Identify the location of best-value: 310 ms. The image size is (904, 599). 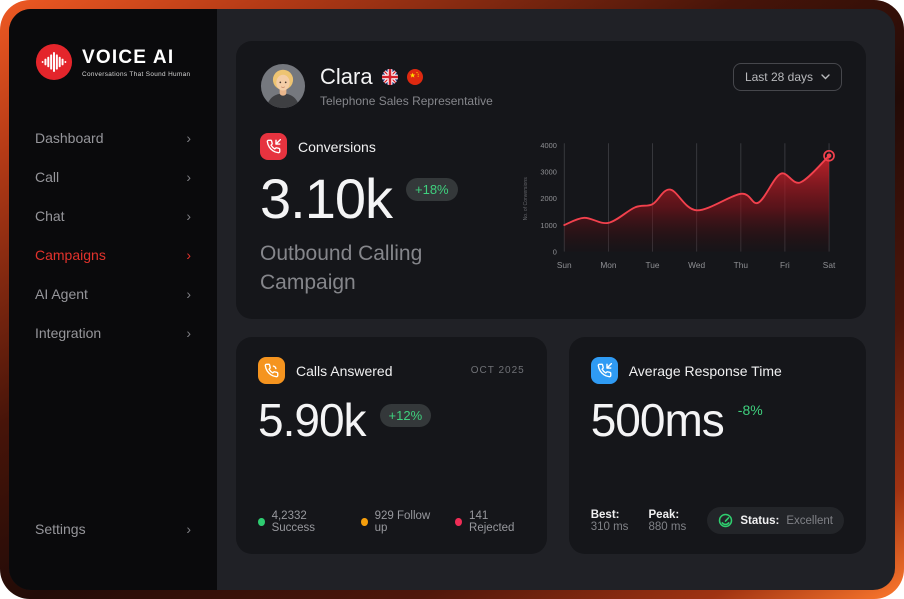
(609, 526).